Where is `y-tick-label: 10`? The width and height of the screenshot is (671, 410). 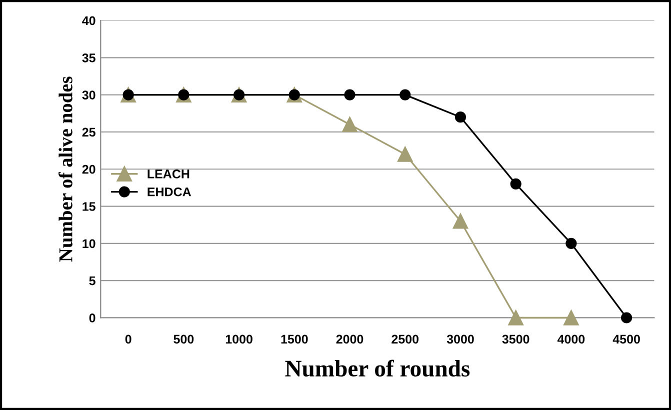
y-tick-label: 10 is located at coordinates (89, 243).